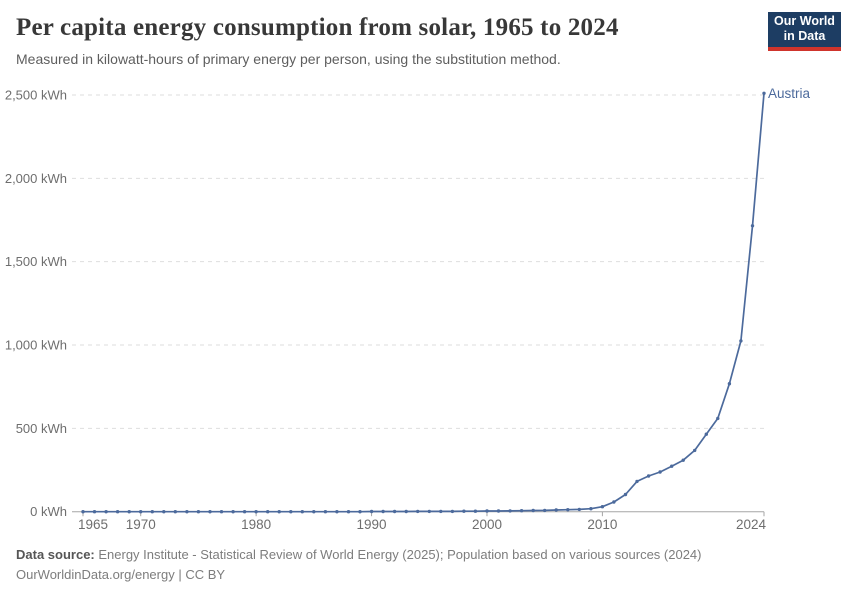  I want to click on x-axis-tick-label: 1990, so click(372, 524).